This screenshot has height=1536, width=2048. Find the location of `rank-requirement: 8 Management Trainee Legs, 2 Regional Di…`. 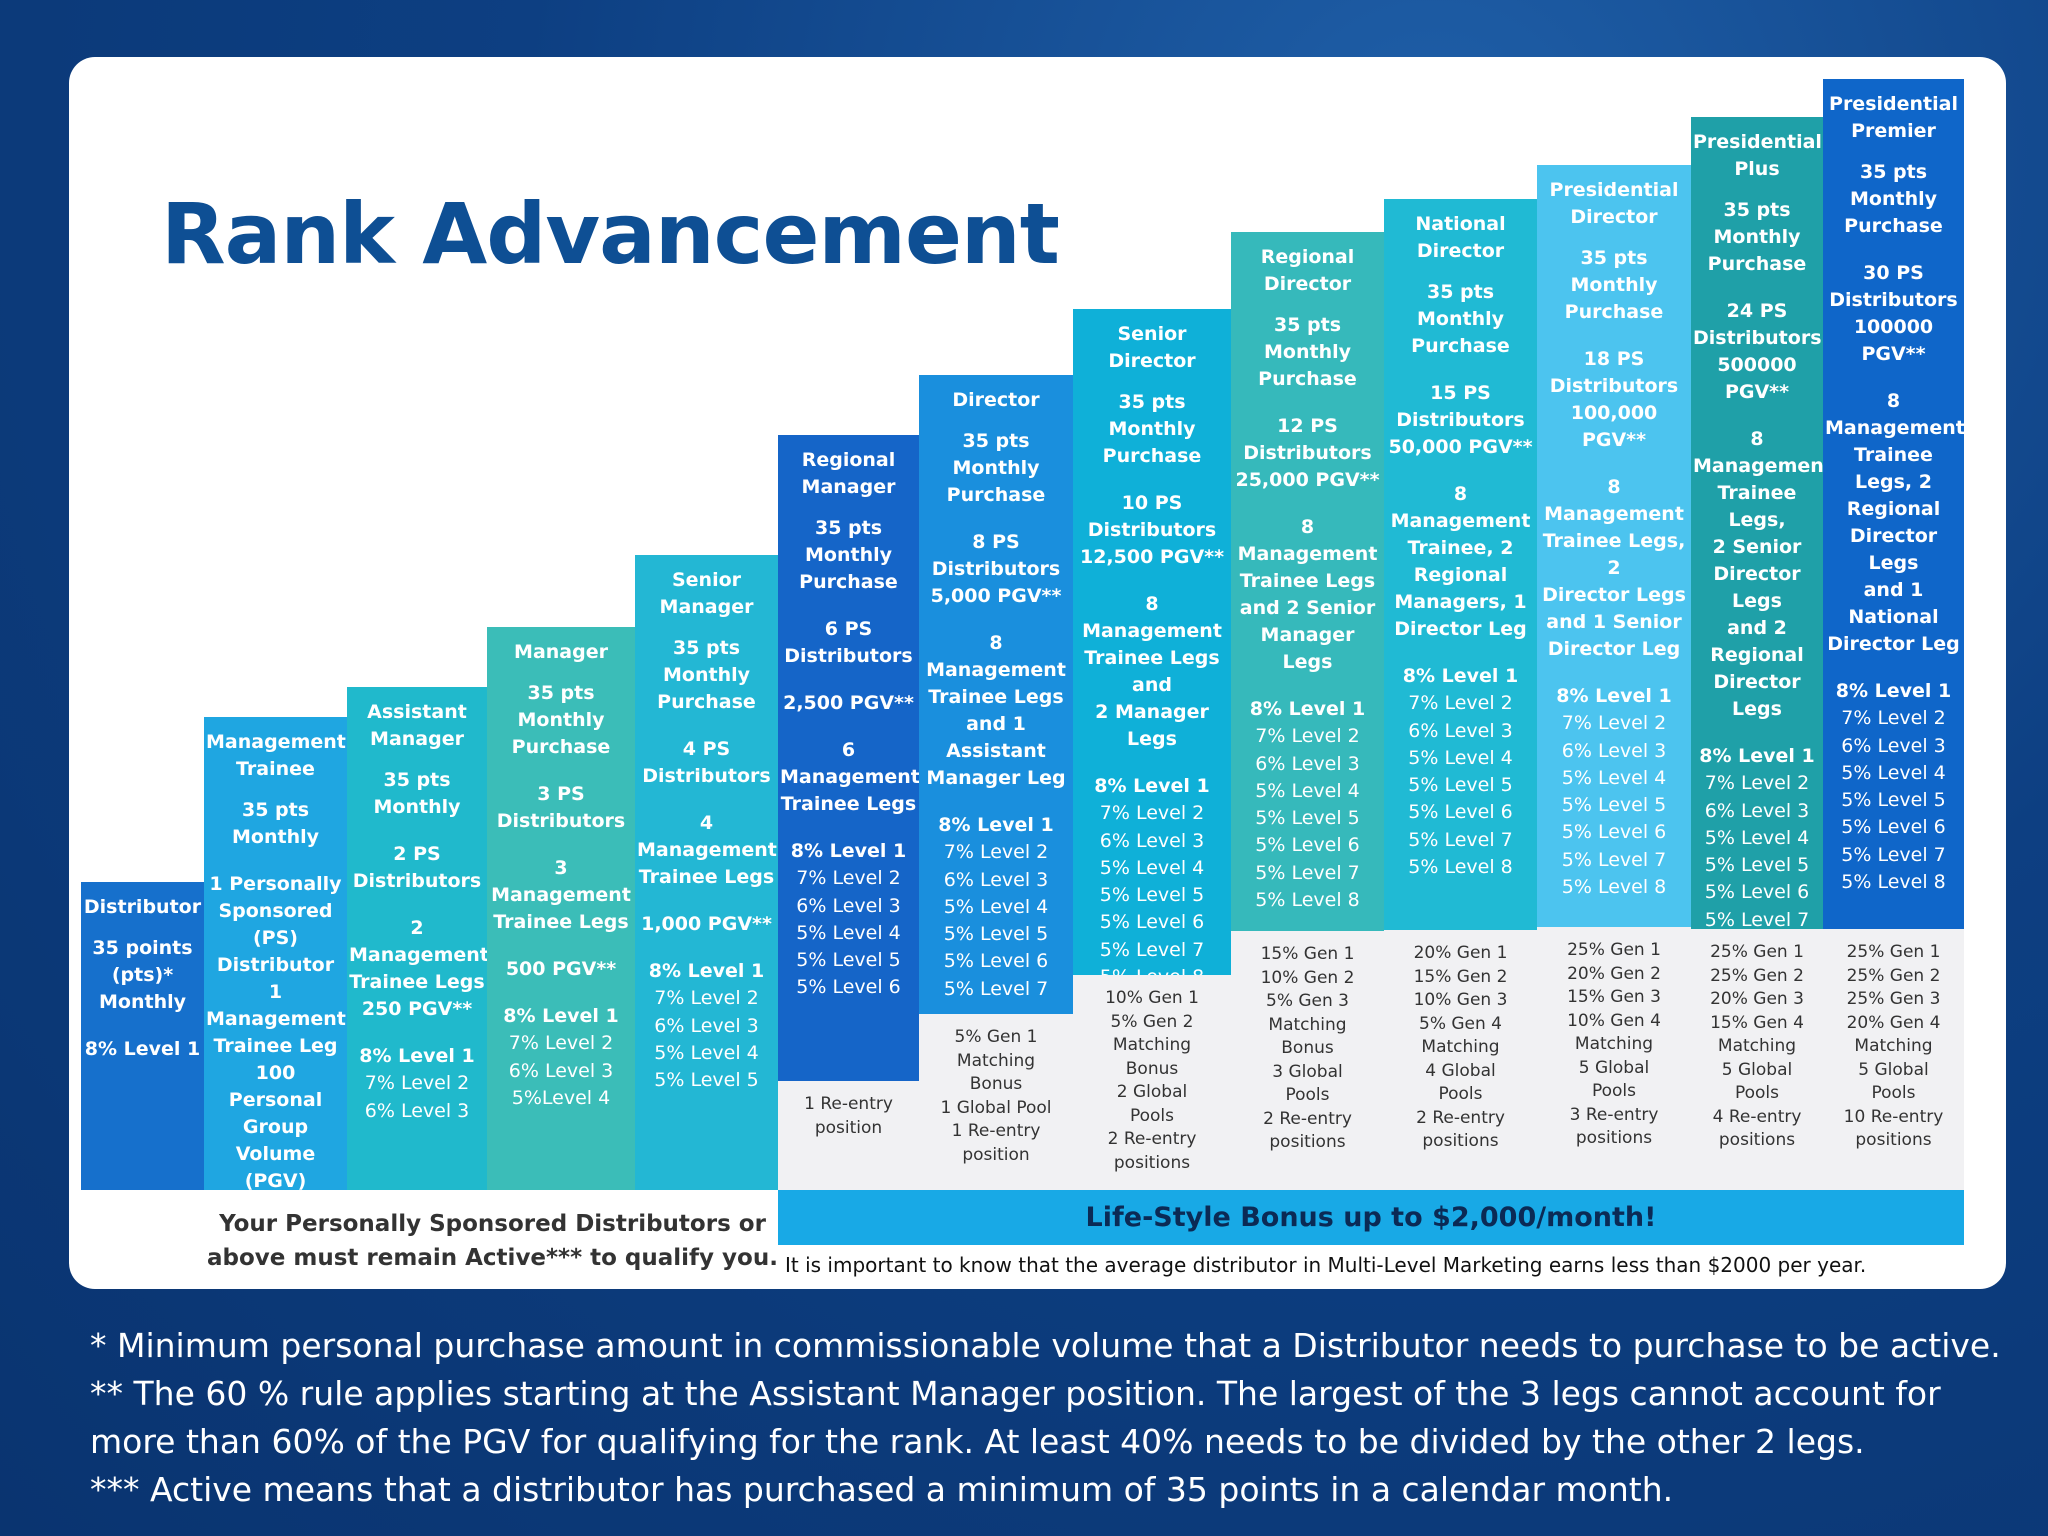

rank-requirement: 8 Management Trainee Legs, 2 Regional Di… is located at coordinates (1895, 522).